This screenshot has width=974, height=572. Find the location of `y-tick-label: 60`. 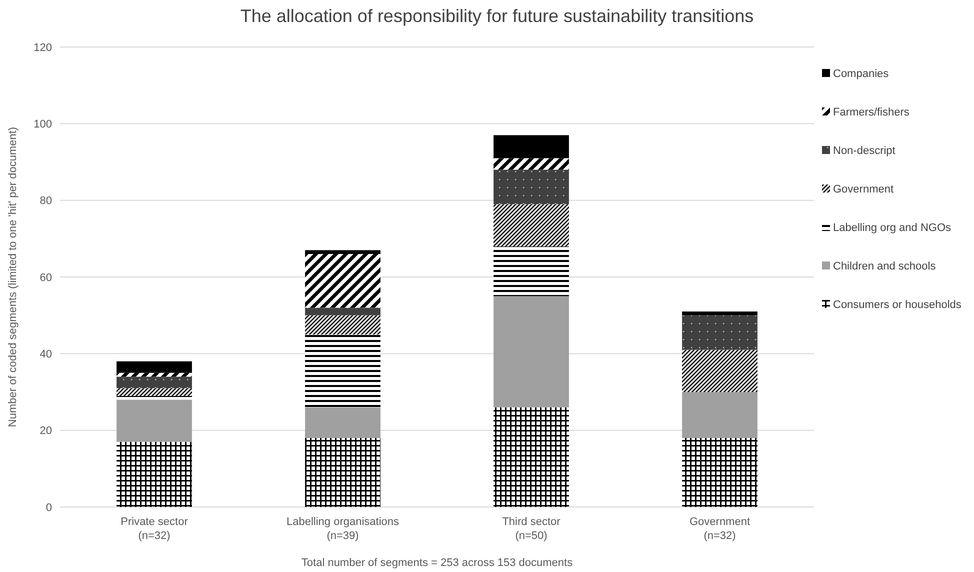

y-tick-label: 60 is located at coordinates (46, 278).